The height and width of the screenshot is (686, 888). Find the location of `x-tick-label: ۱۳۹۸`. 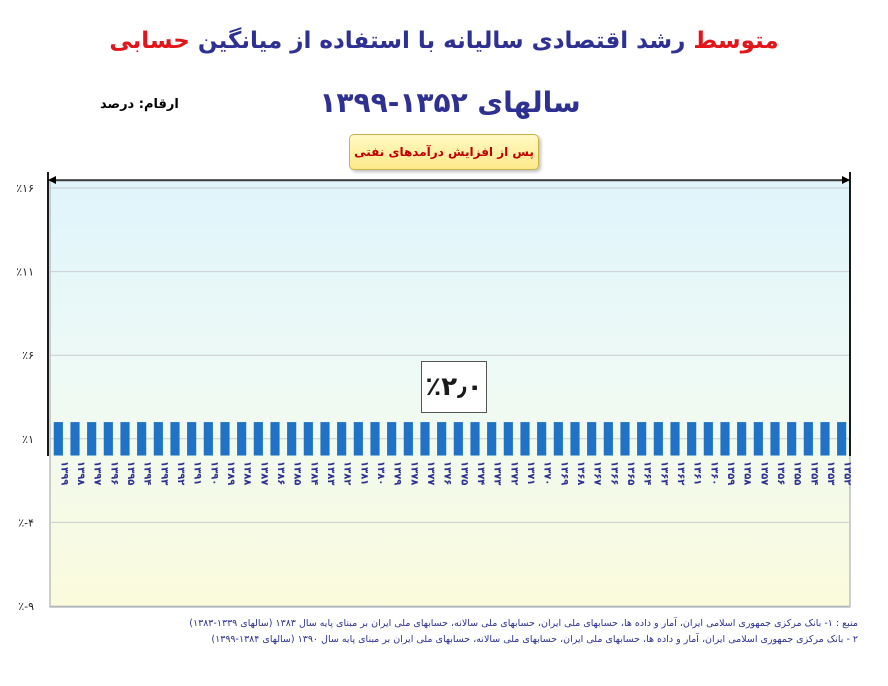

x-tick-label: ۱۳۹۸ is located at coordinates (80, 473).